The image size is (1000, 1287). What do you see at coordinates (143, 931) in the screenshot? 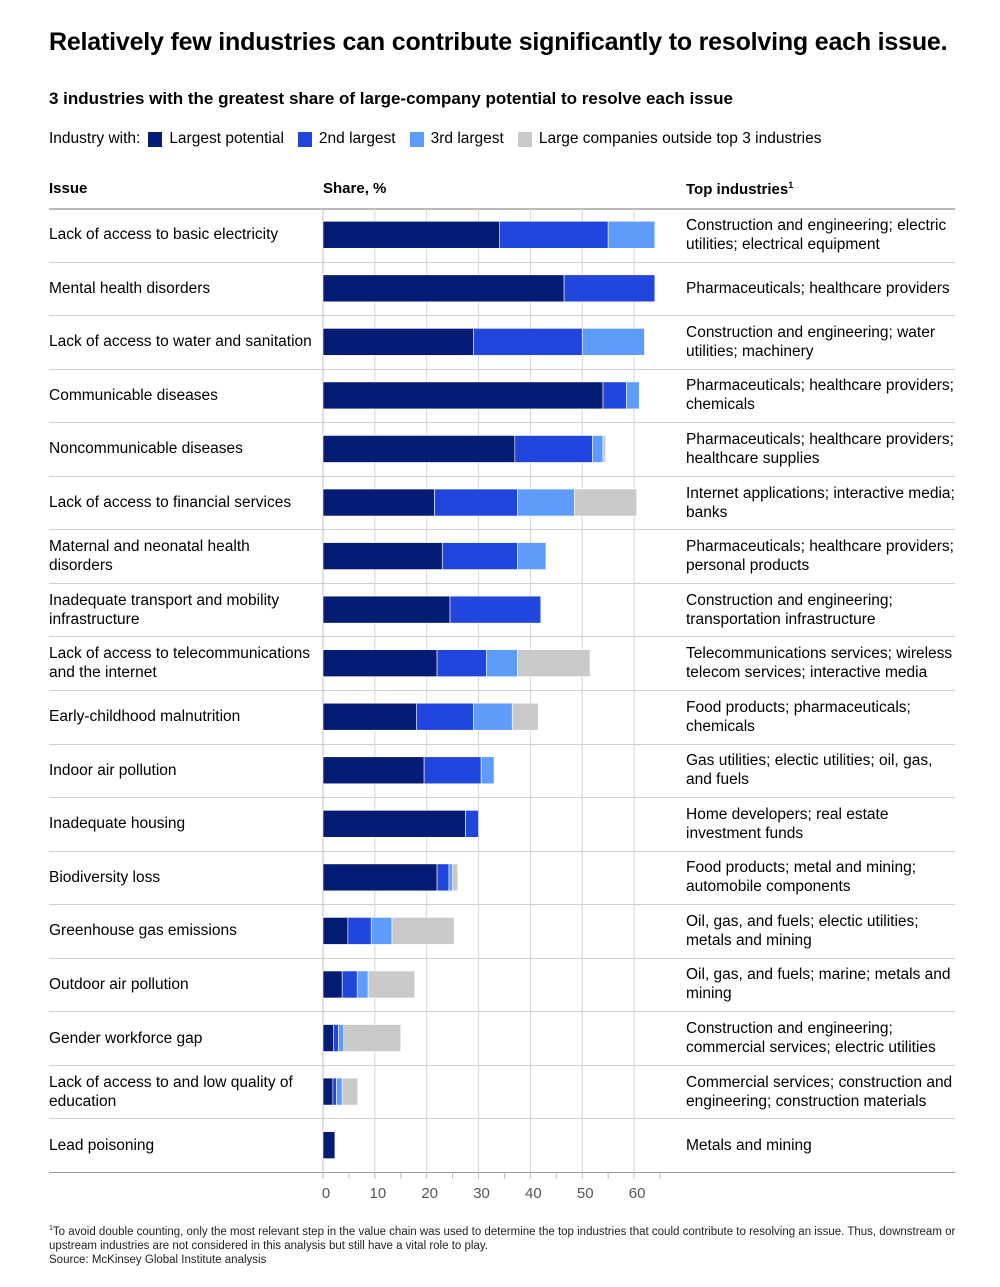
I see `issue-label: Greenhouse gas emissions` at bounding box center [143, 931].